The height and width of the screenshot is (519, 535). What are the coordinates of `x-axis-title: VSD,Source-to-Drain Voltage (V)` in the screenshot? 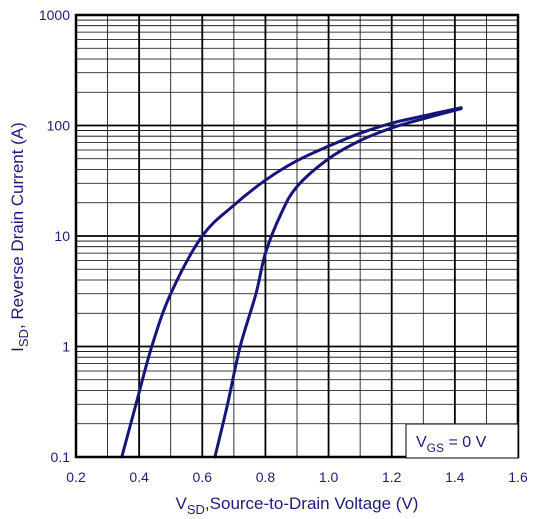 It's located at (297, 505).